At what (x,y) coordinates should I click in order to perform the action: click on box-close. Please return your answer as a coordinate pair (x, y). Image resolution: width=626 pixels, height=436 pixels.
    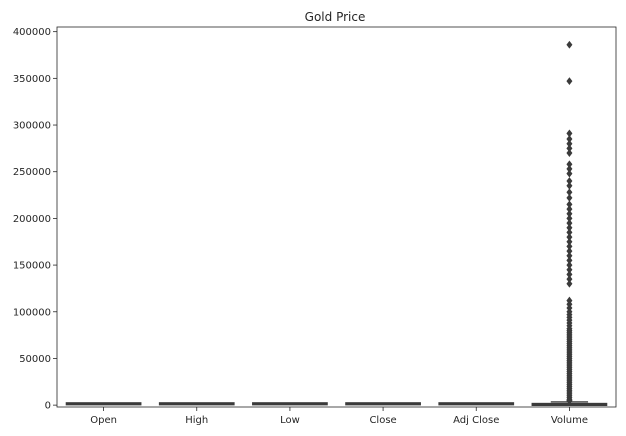
    Looking at the image, I should click on (383, 404).